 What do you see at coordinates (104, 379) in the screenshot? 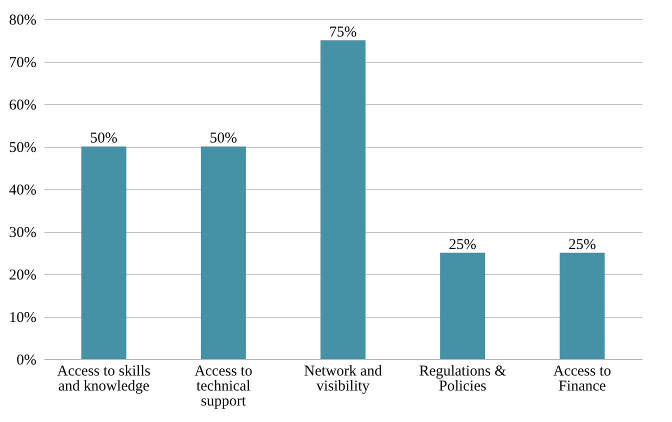
I see `x-tick-label: Access to skills and knowledge` at bounding box center [104, 379].